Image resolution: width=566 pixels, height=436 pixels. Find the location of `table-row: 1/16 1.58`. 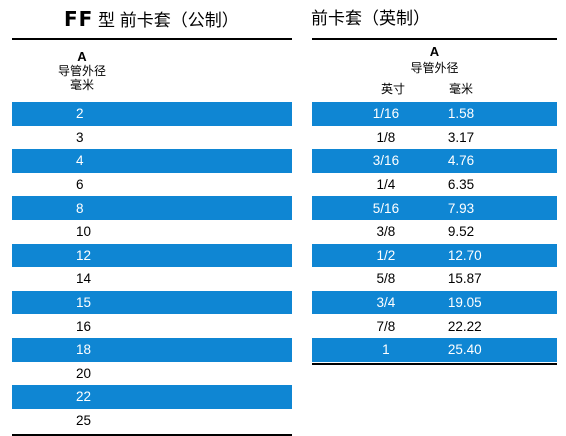

table-row: 1/16 1.58 is located at coordinates (434, 114).